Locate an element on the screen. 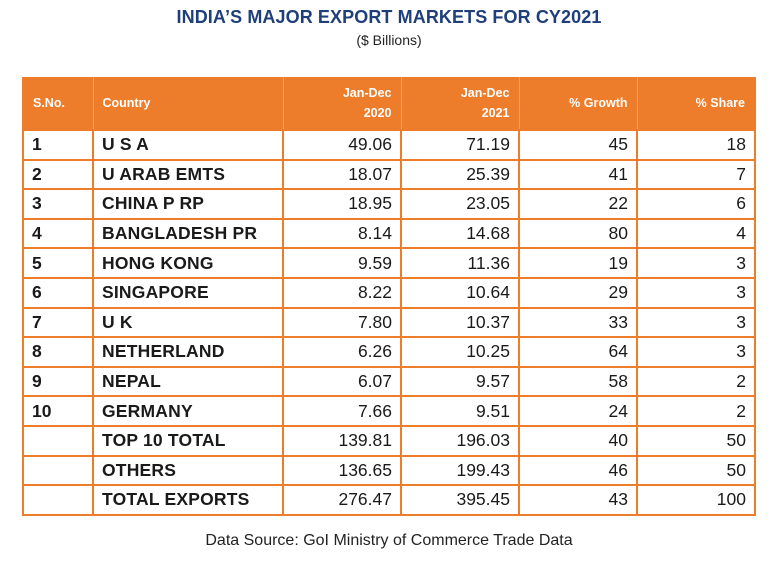  column-header-growth: % Growth is located at coordinates (578, 103).